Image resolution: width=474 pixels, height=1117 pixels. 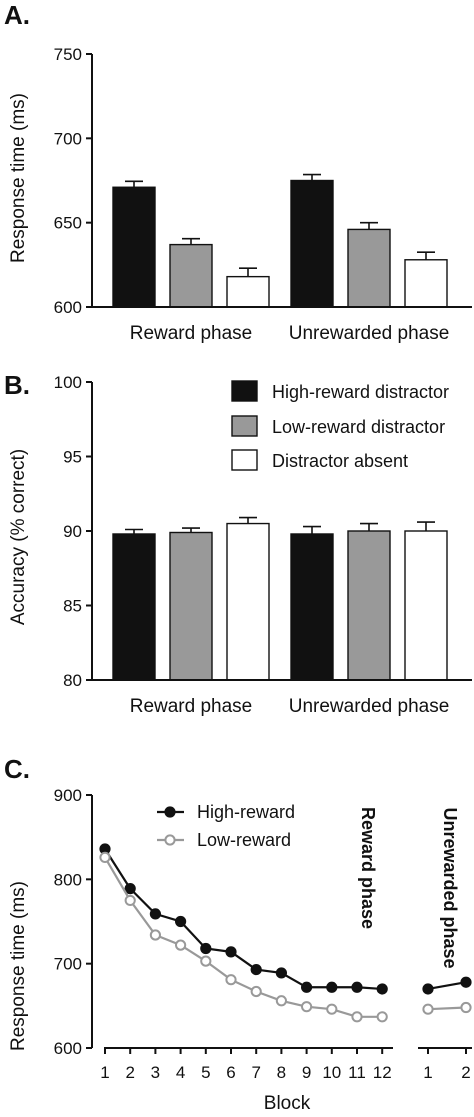 I want to click on panel-a-category-label: Reward phase, so click(x=191, y=333).